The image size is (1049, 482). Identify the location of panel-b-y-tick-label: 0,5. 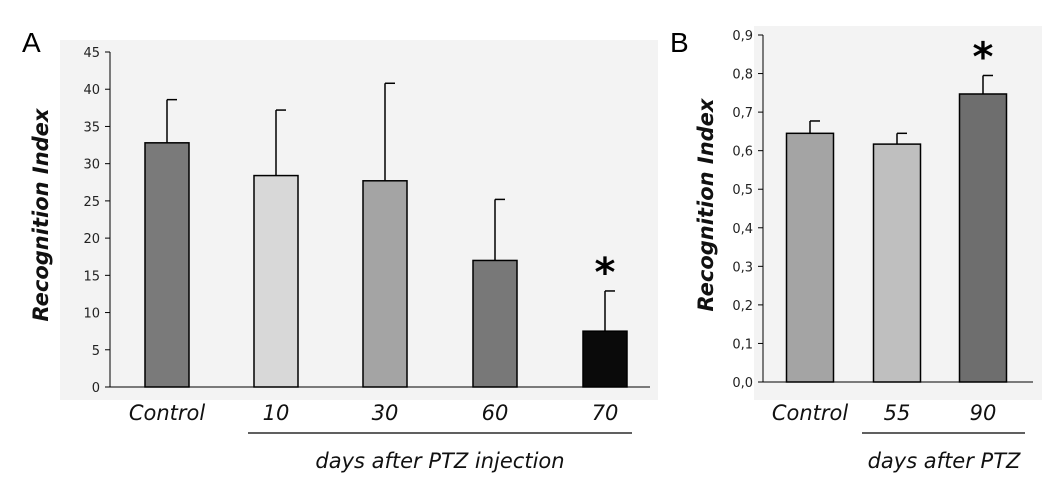
(742, 190).